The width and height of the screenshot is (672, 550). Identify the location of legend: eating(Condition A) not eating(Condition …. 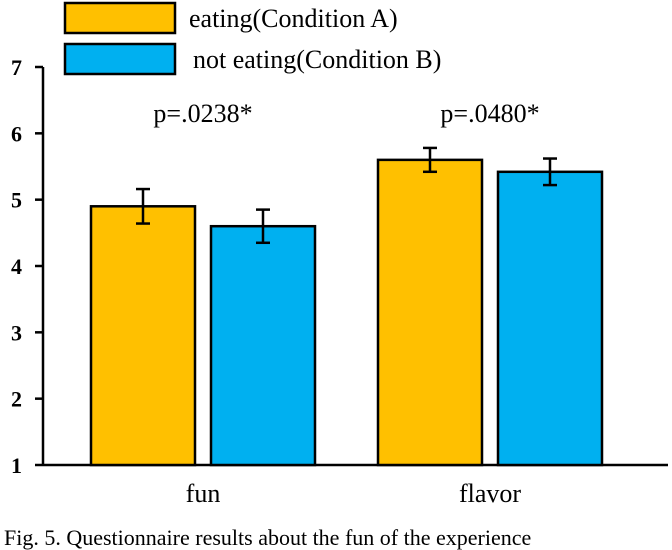
(252, 38).